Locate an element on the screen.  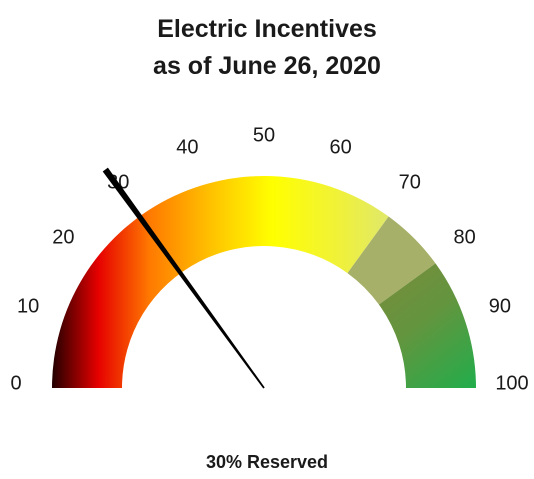
tick-label: 0 is located at coordinates (15, 383).